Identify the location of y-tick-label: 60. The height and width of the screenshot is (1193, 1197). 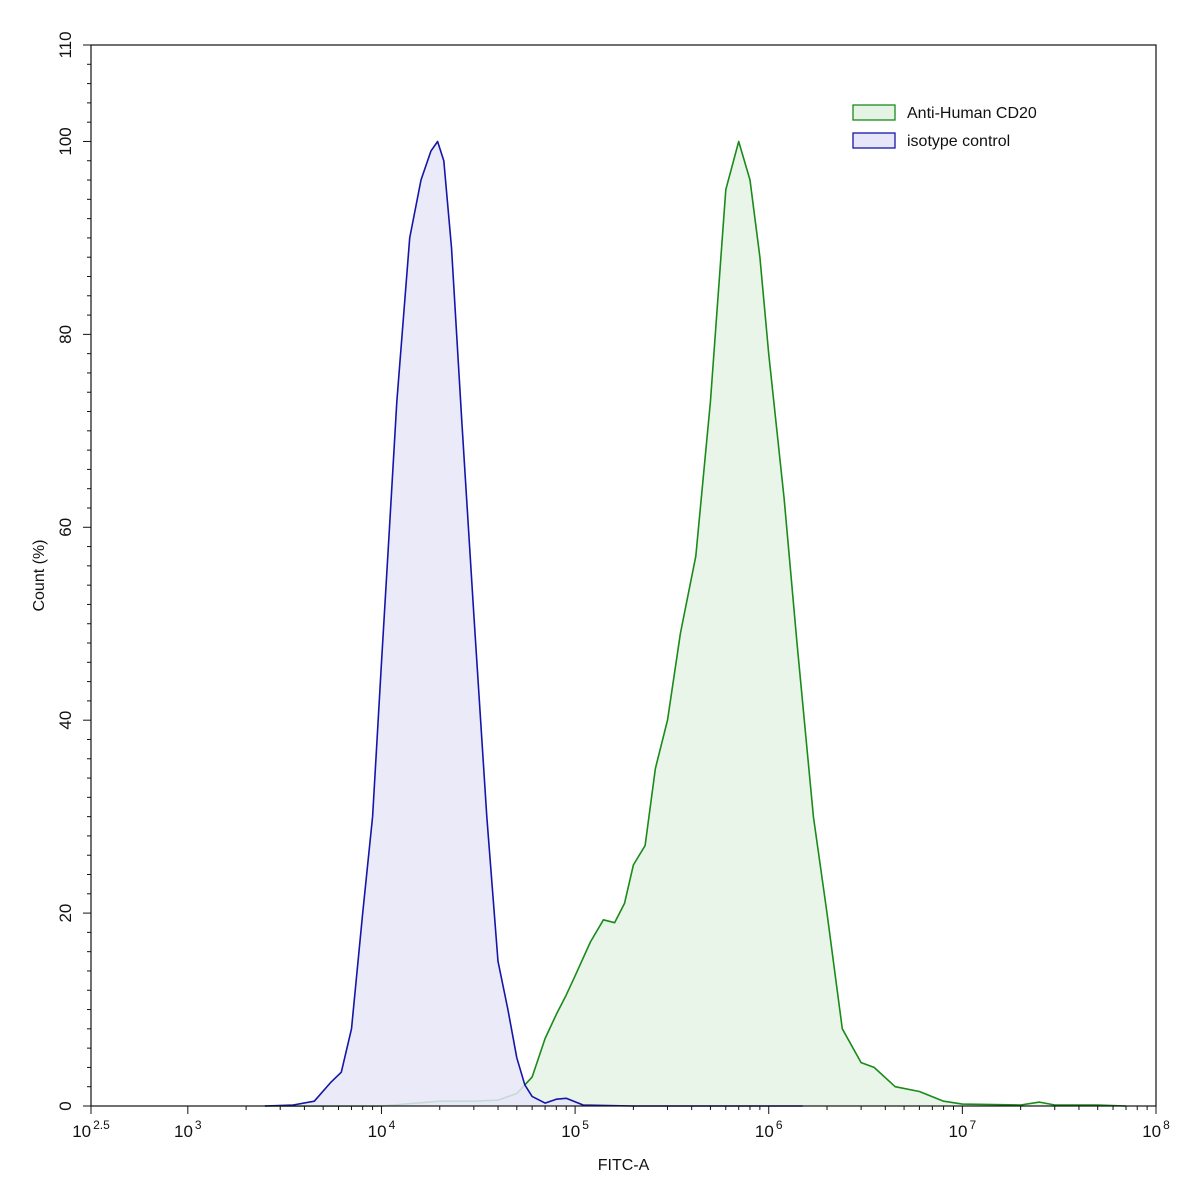
(65, 527).